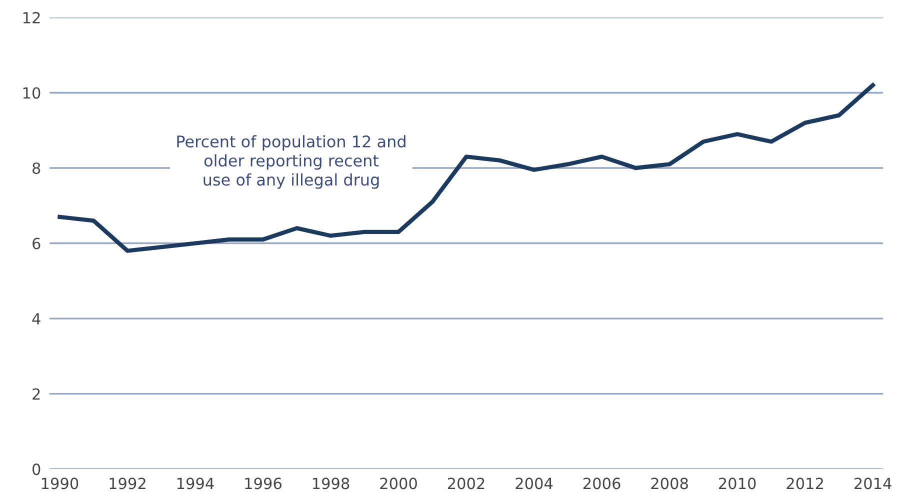 This screenshot has height=499, width=901. I want to click on x-tick-label: 2008, so click(669, 484).